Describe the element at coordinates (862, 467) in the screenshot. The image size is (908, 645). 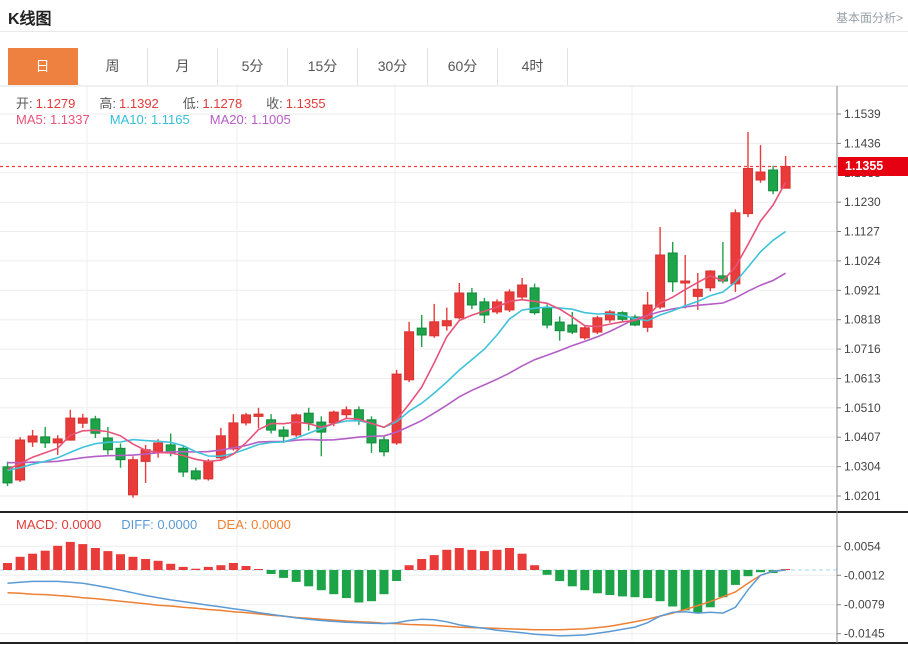
I see `svg-text: 1.0304` at that location.